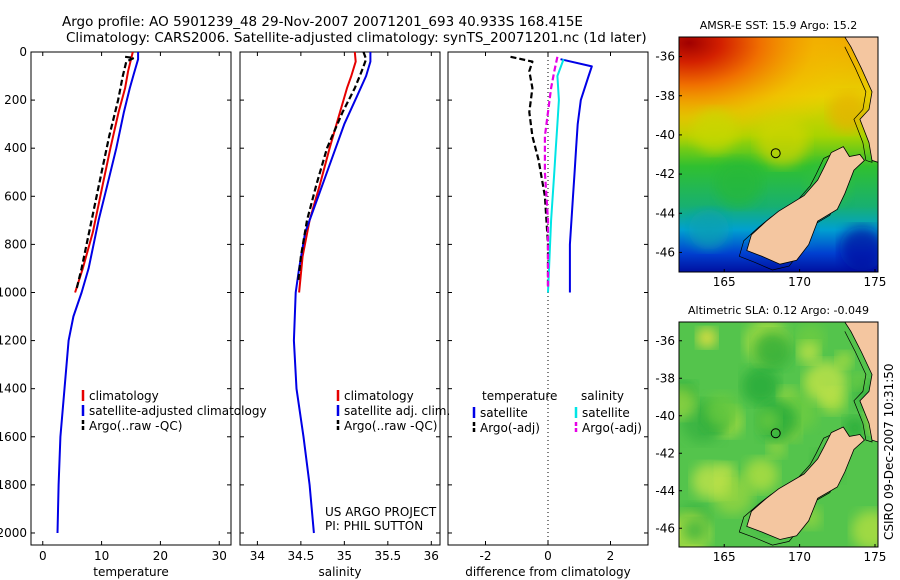 This screenshot has height=580, width=900. I want to click on y-tick-label: 1000, so click(13, 292).